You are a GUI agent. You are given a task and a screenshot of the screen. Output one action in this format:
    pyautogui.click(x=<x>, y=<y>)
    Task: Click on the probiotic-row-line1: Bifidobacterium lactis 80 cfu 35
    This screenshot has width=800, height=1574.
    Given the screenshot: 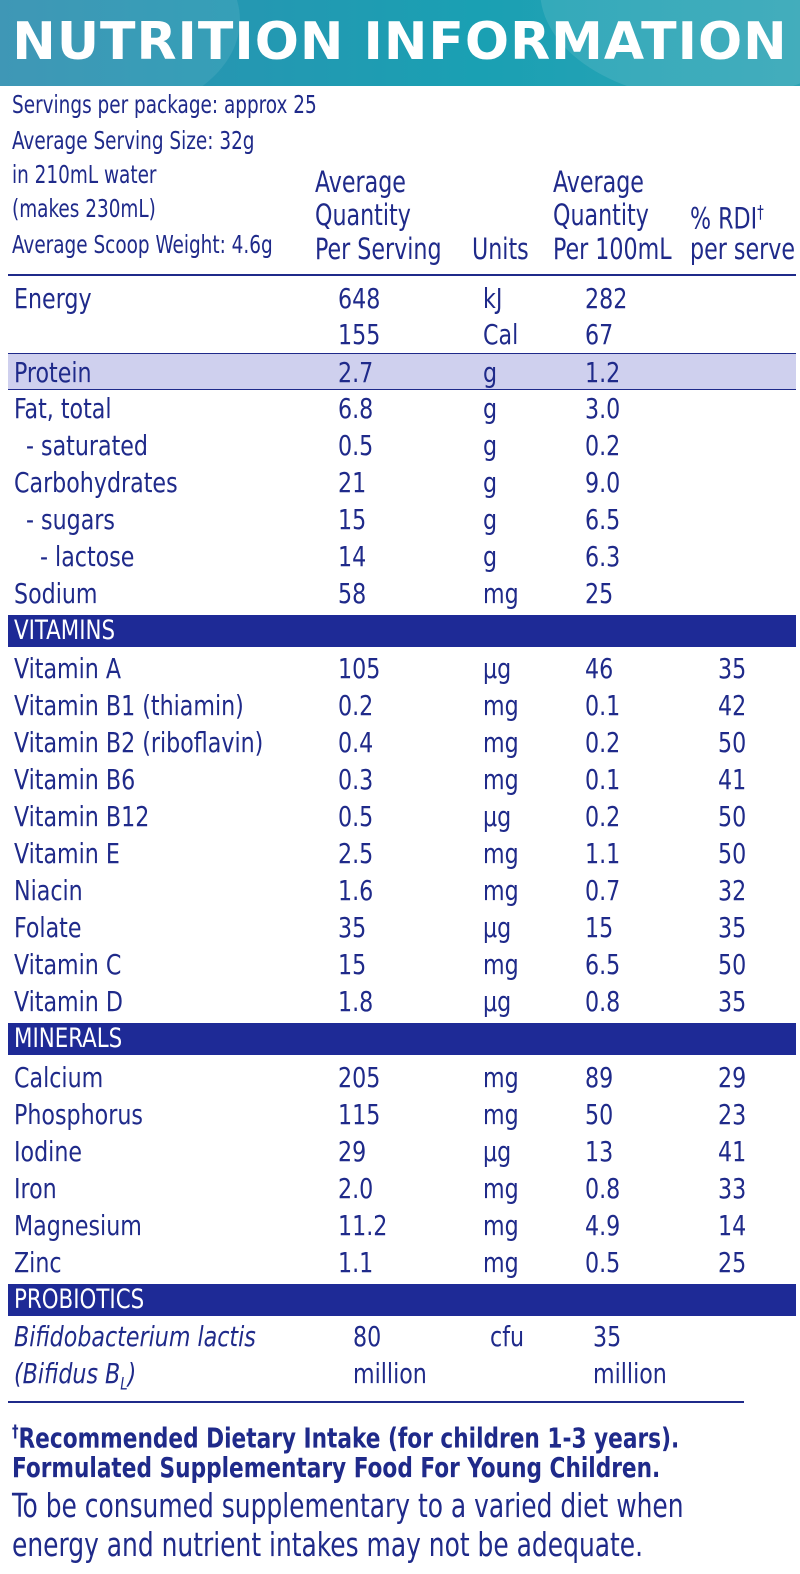 What is the action you would take?
    pyautogui.click(x=402, y=1336)
    